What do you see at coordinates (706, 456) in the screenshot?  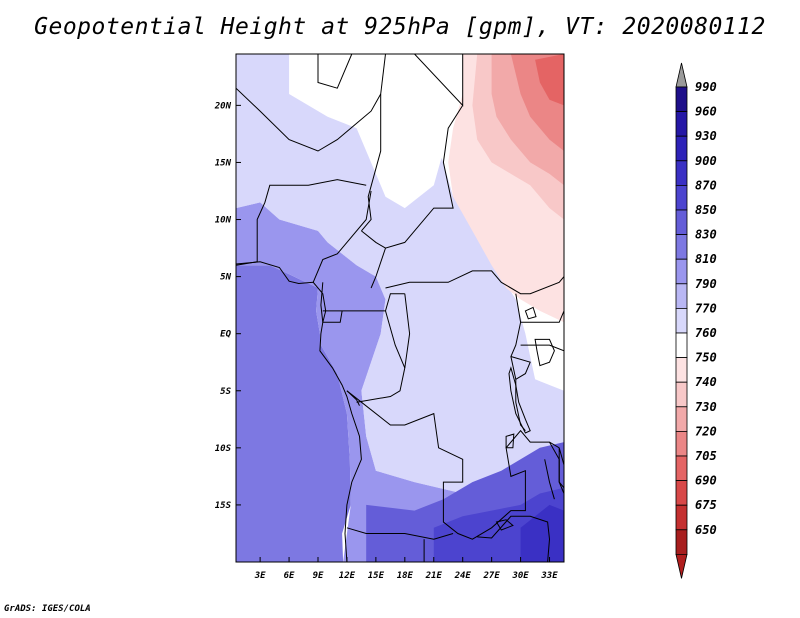 I see `colorbar-label: 705` at bounding box center [706, 456].